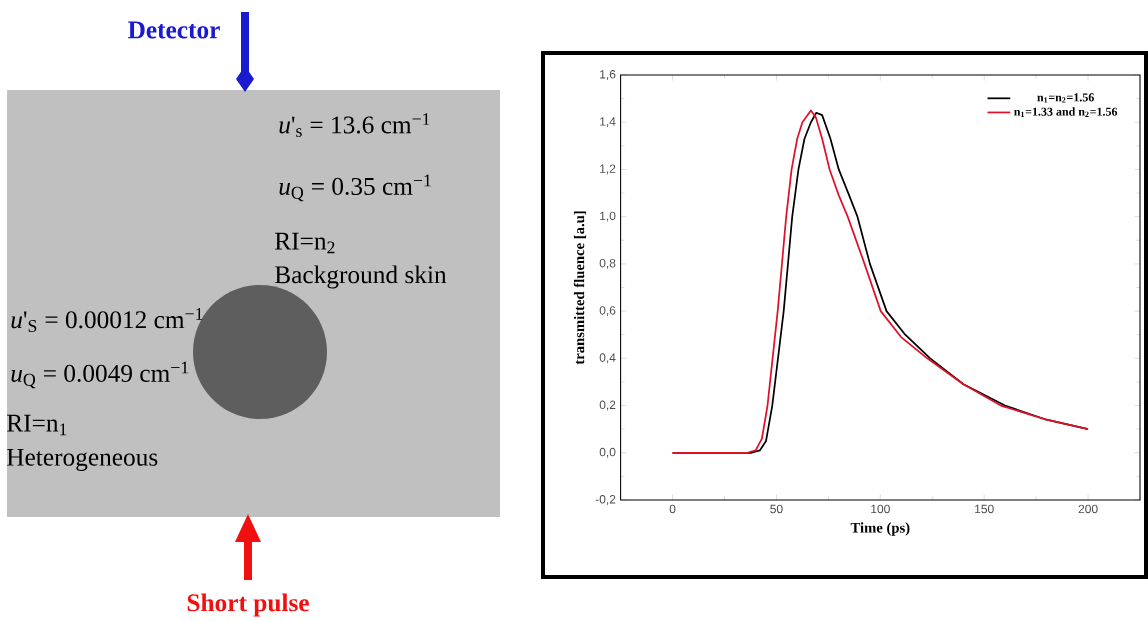 The height and width of the screenshot is (621, 1148). Describe the element at coordinates (580, 288) in the screenshot. I see `y-axis-title: transmitted fluence [a.u]` at that location.